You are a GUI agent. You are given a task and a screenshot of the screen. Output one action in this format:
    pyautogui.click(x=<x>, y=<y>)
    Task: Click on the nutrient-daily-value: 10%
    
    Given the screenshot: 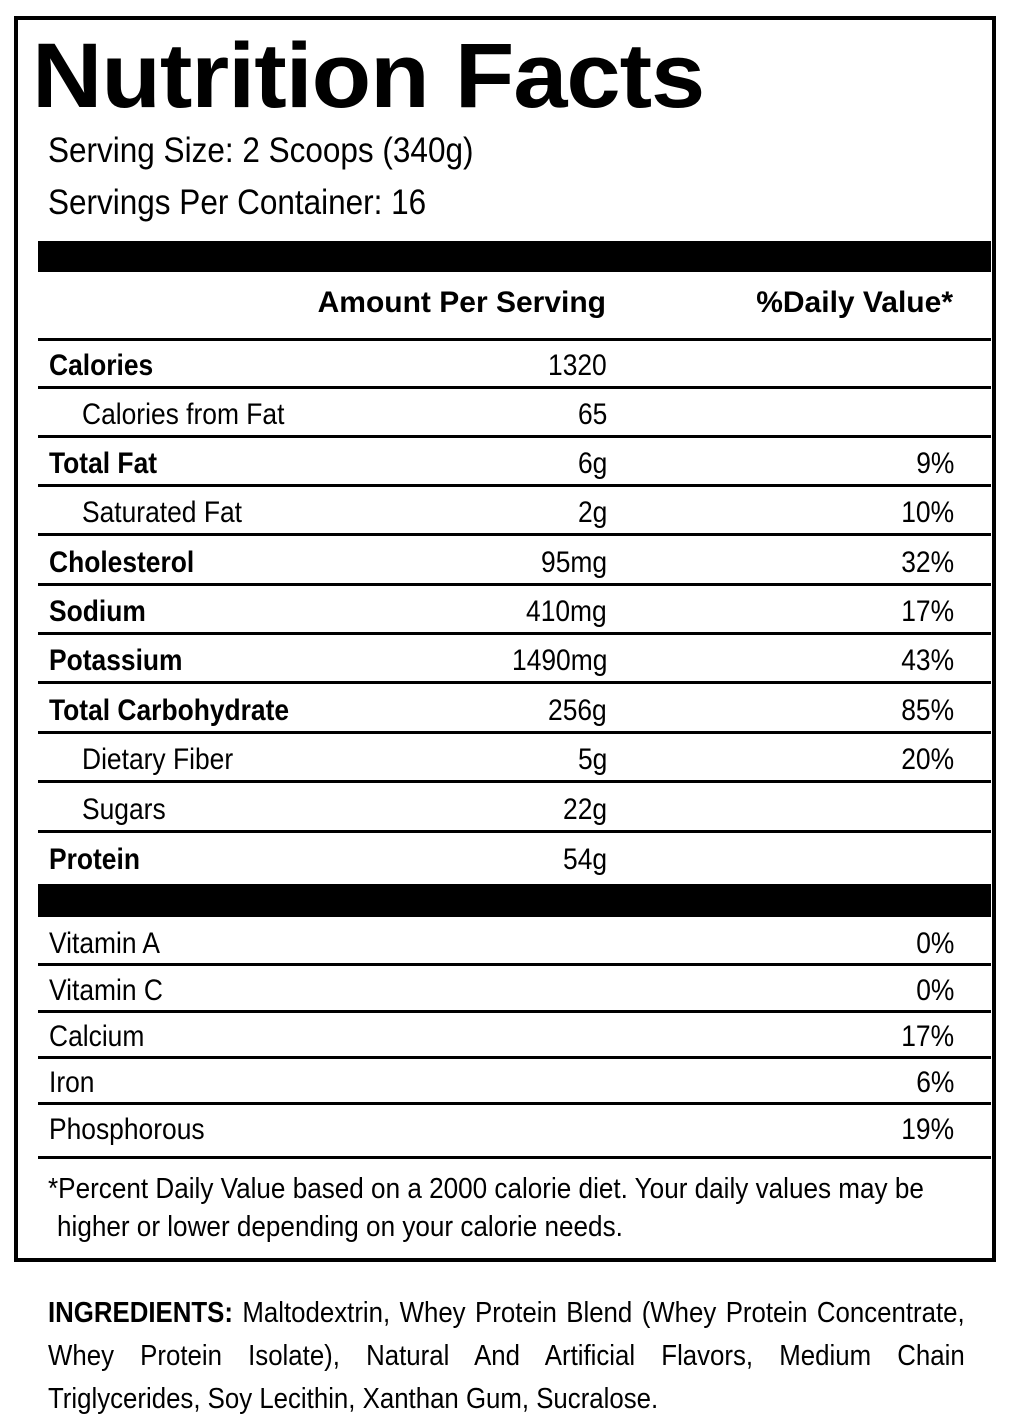 What is the action you would take?
    pyautogui.click(x=927, y=512)
    